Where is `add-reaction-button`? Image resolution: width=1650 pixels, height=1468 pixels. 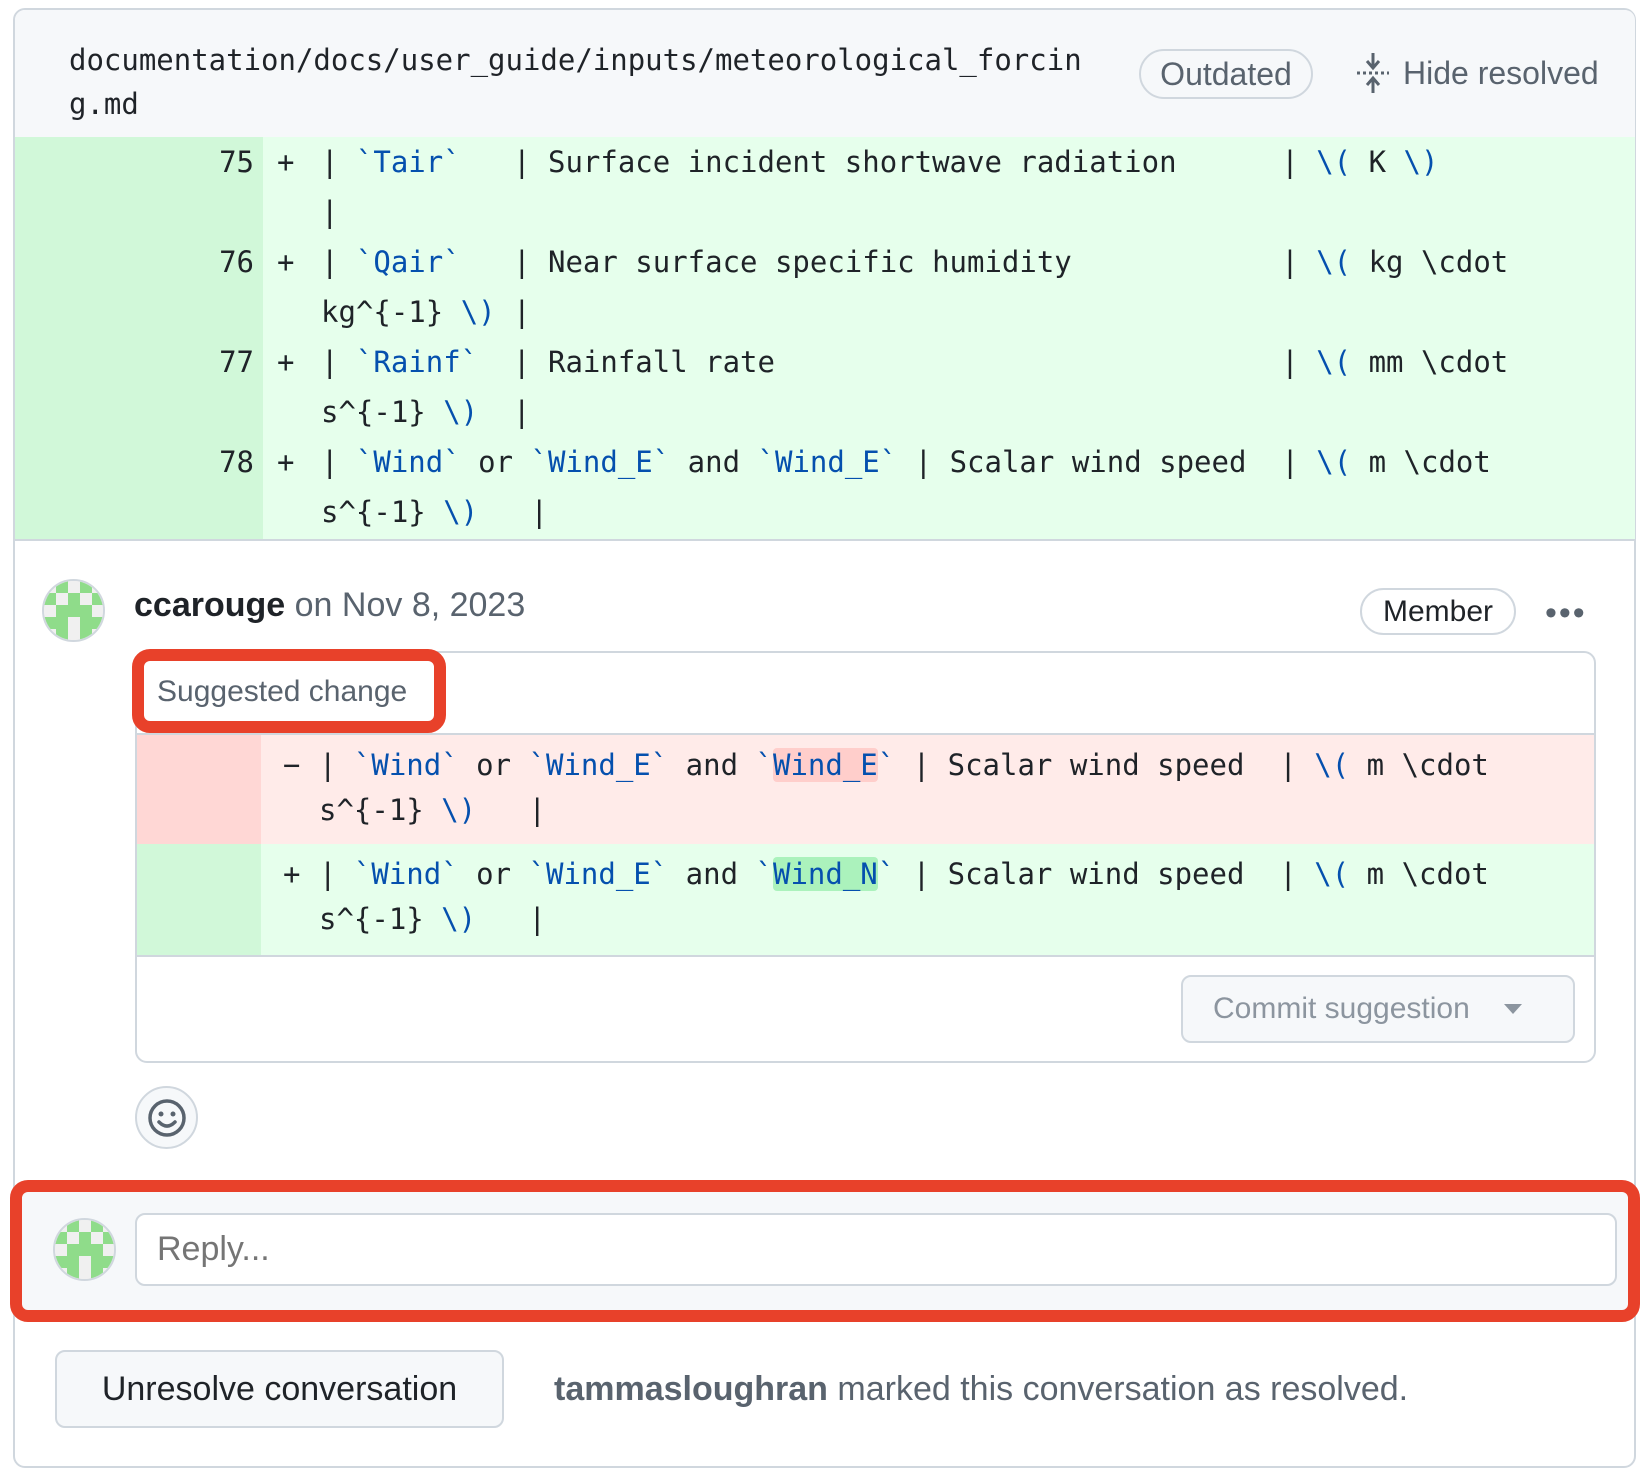 add-reaction-button is located at coordinates (166, 1117).